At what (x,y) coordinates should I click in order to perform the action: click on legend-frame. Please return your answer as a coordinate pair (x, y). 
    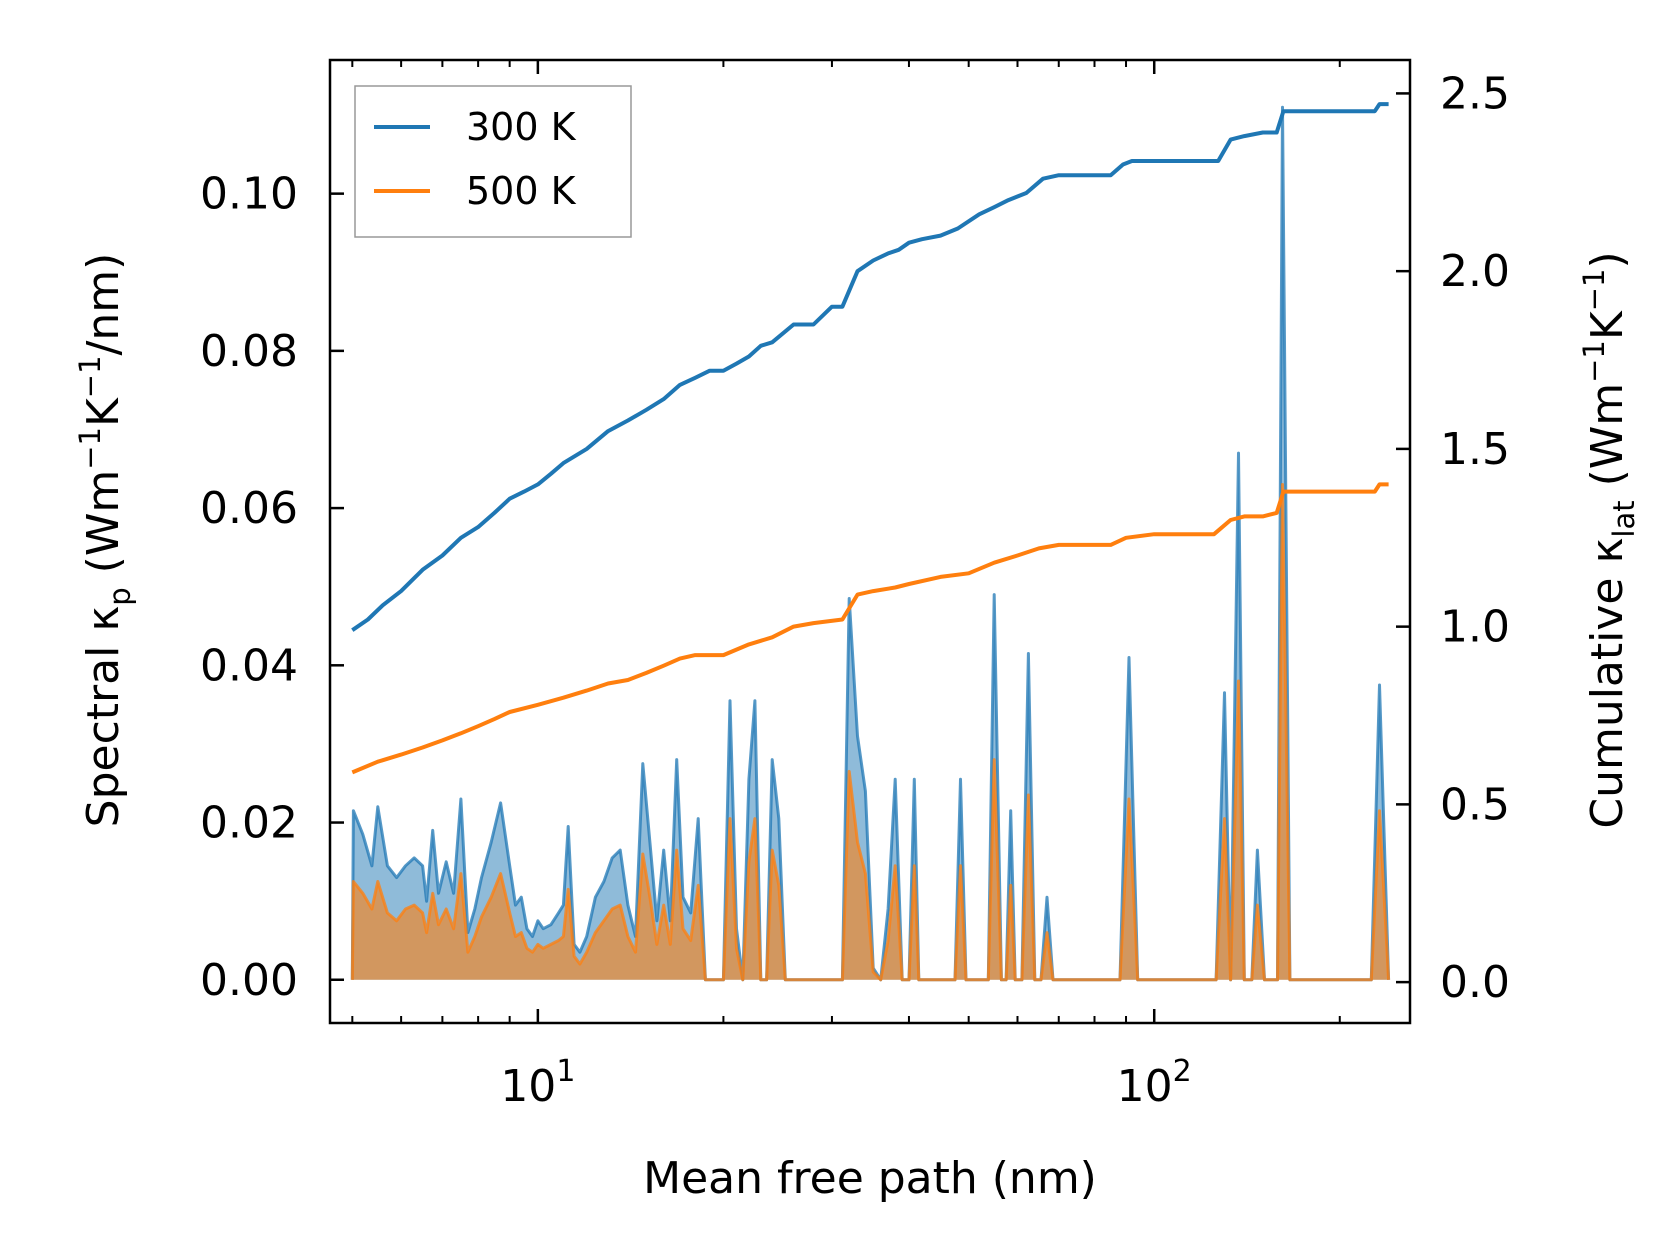
    Looking at the image, I should click on (493, 161).